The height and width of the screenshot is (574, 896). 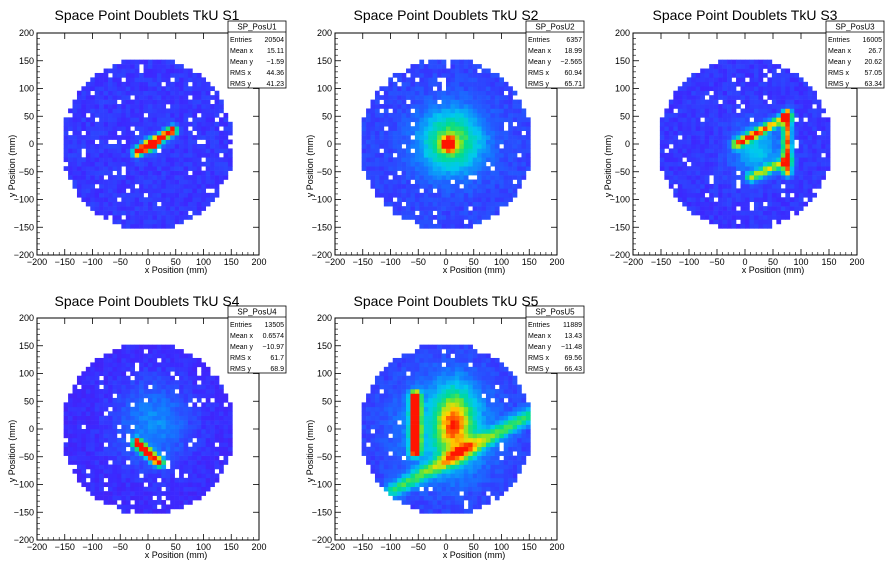 I want to click on x-tick-label: 150, so click(x=529, y=262).